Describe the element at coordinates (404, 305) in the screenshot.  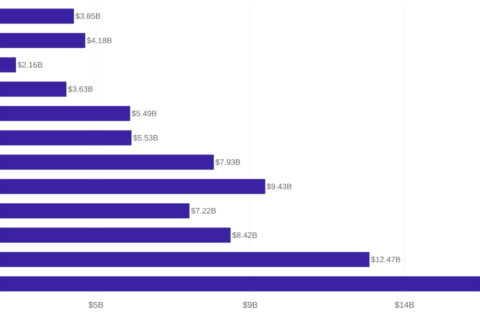
I see `x-tick-label: $14B` at that location.